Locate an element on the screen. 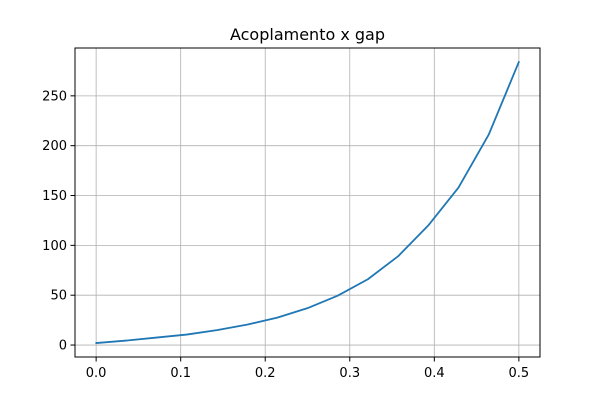  y-tick-label: 50 is located at coordinates (58, 296).